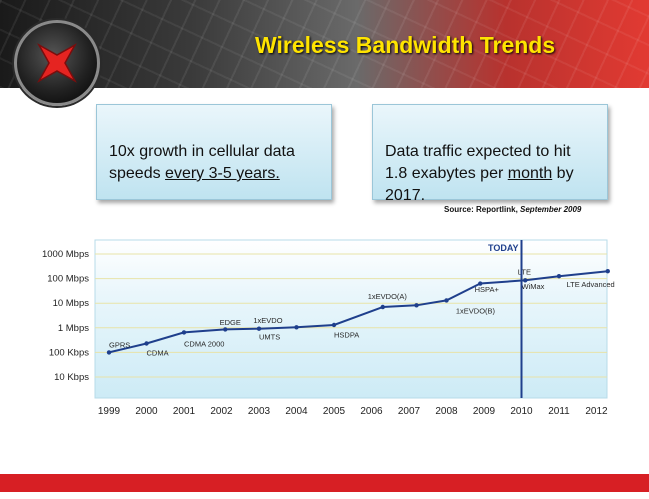 This screenshot has width=649, height=499. Describe the element at coordinates (591, 284) in the screenshot. I see `tech-annotation: LTE Advanced` at that location.